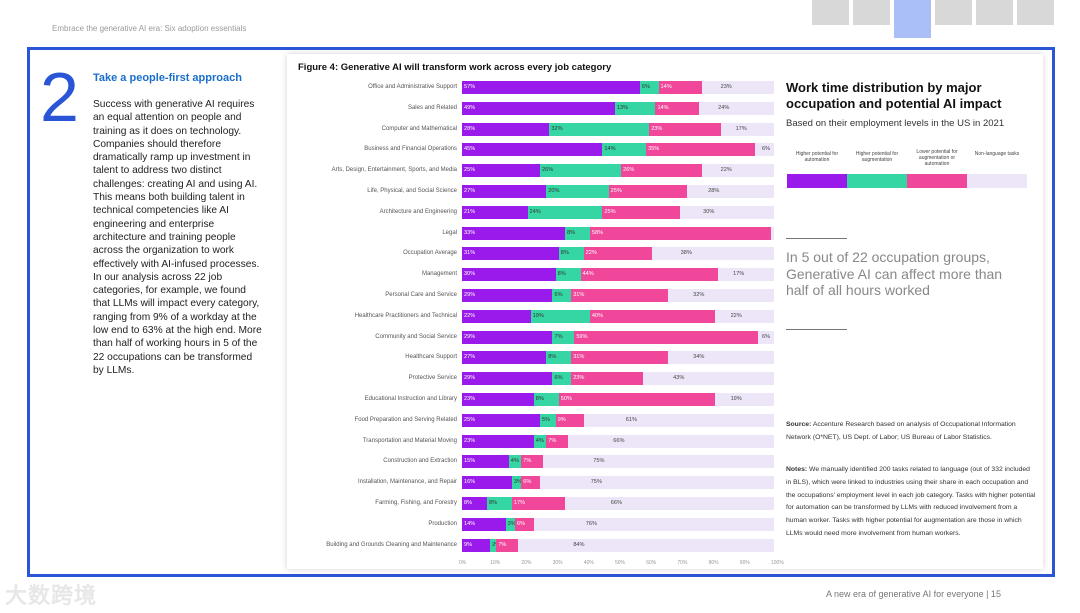 Image resolution: width=1080 pixels, height=613 pixels. What do you see at coordinates (412, 87) in the screenshot?
I see `category-label: Office and Administrative Support` at bounding box center [412, 87].